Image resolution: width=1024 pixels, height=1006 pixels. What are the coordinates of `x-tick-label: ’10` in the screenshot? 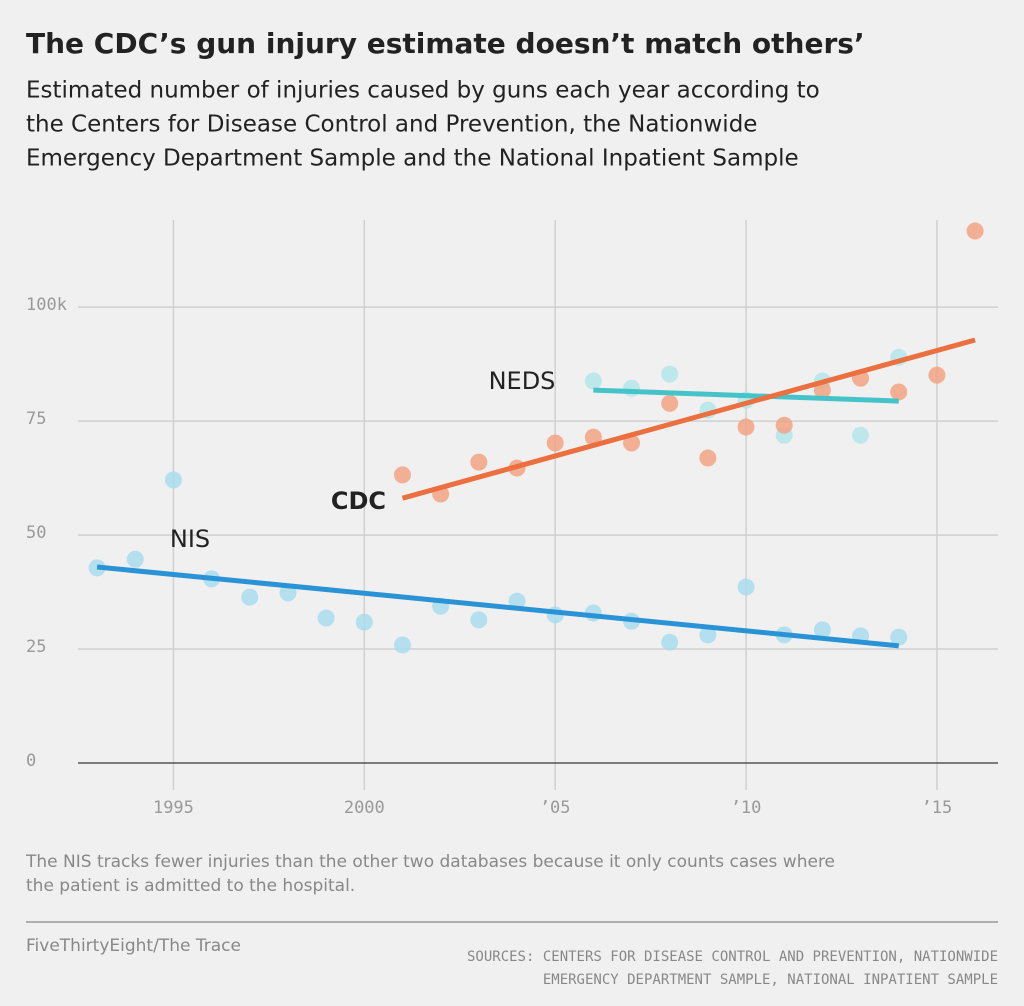 It's located at (746, 808).